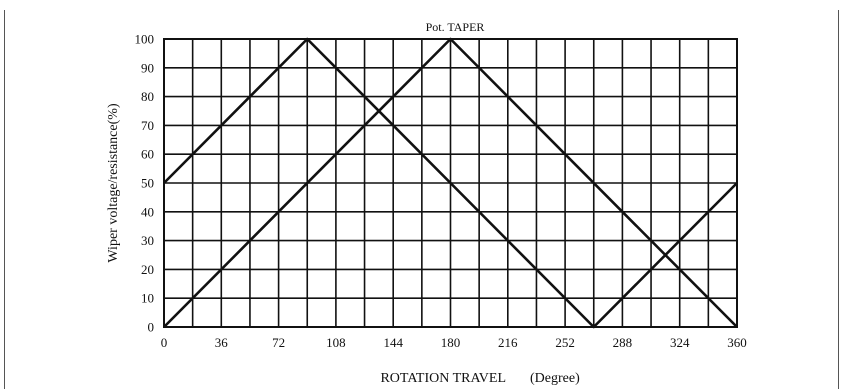 This screenshot has width=844, height=389. I want to click on y-tick-label: 0, so click(151, 327).